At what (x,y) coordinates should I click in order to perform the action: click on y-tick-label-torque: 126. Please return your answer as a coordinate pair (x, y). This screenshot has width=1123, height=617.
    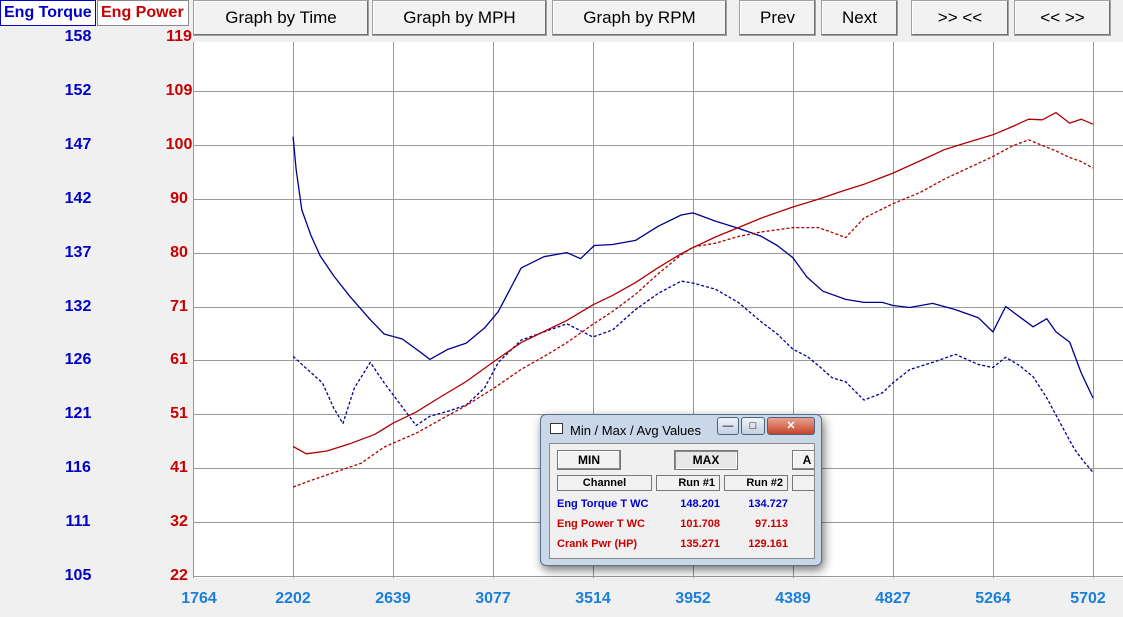
    Looking at the image, I should click on (78, 360).